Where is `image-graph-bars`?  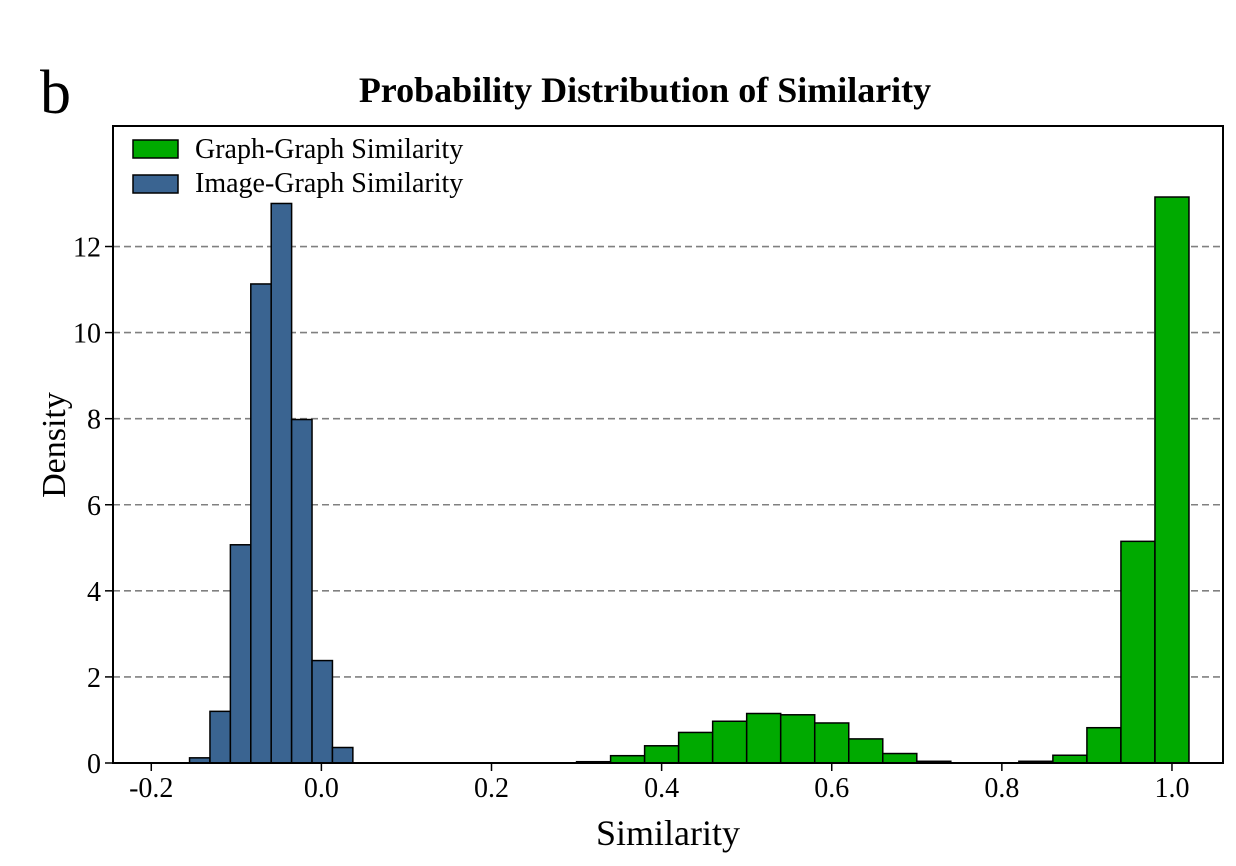
image-graph-bars is located at coordinates (271, 483).